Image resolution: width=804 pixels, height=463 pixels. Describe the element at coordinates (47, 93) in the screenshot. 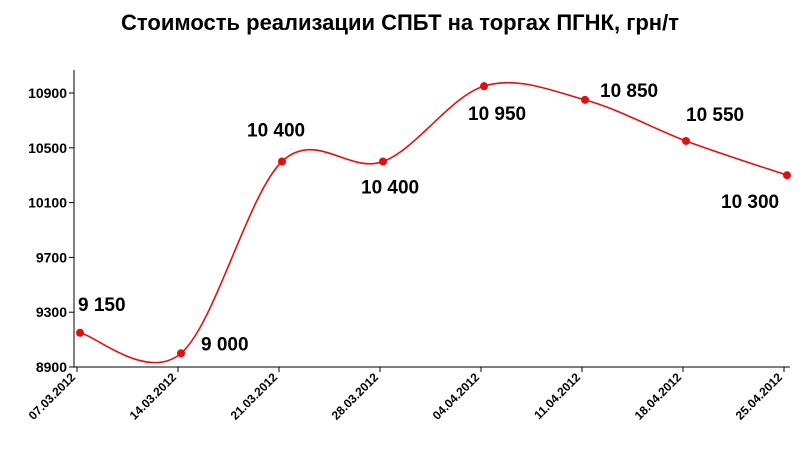

I see `y-tick-label: 10900` at that location.